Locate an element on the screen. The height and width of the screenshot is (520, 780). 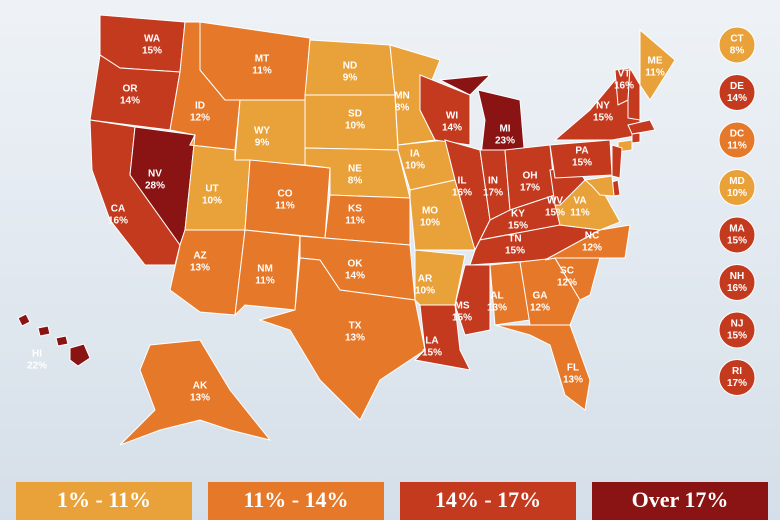
state-abbr: CA is located at coordinates (118, 209).